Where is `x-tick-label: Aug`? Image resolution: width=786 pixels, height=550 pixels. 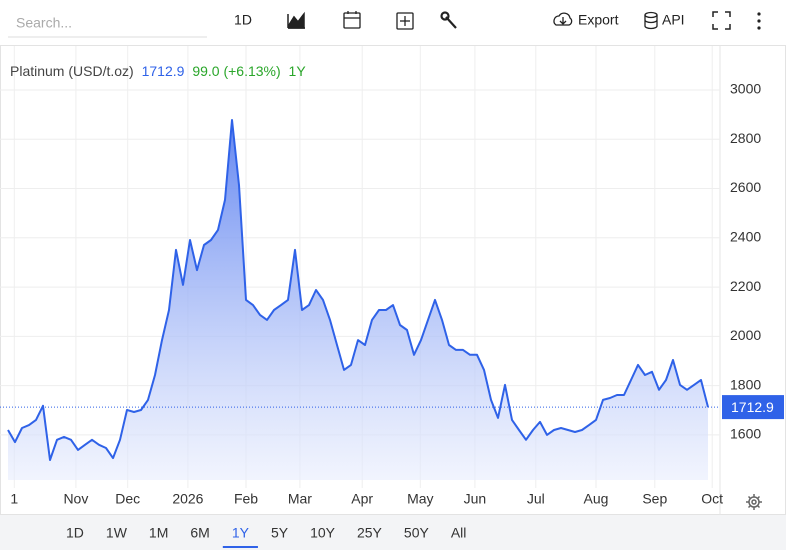
x-tick-label: Aug is located at coordinates (596, 499).